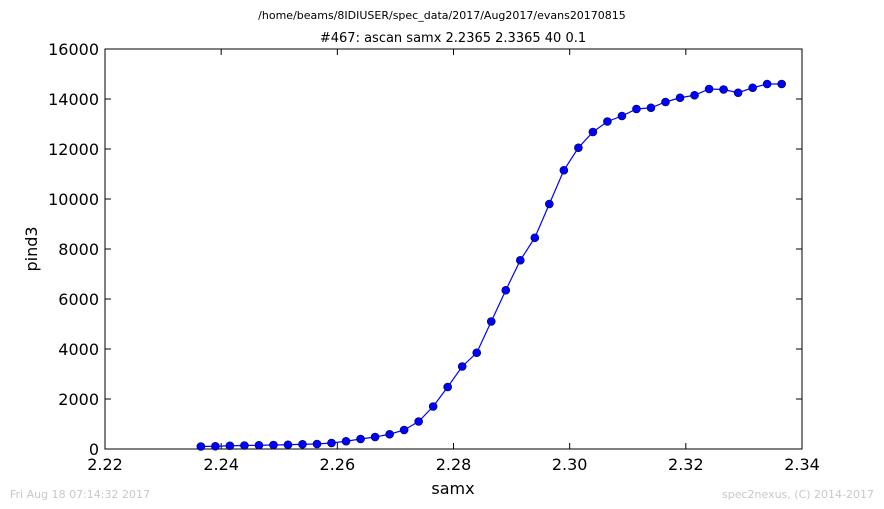 Image resolution: width=884 pixels, height=509 pixels. Describe the element at coordinates (73, 49) in the screenshot. I see `y-tick-label: 16000` at that location.